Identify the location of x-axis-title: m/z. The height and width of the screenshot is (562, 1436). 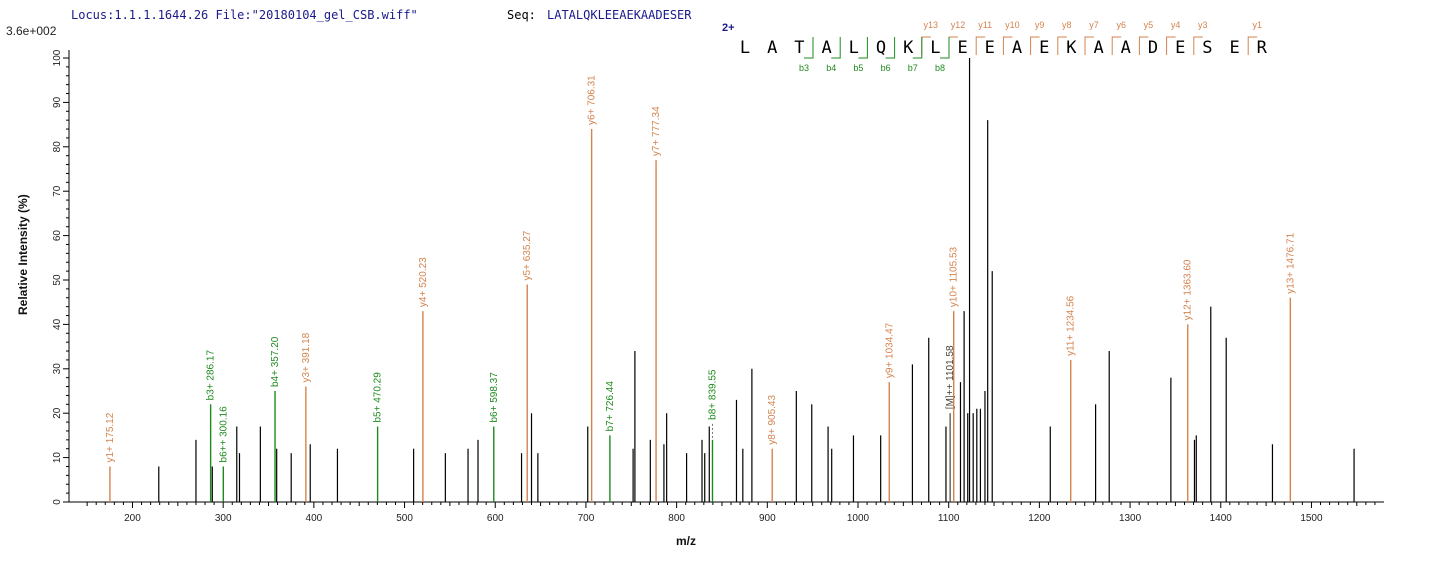
(686, 541).